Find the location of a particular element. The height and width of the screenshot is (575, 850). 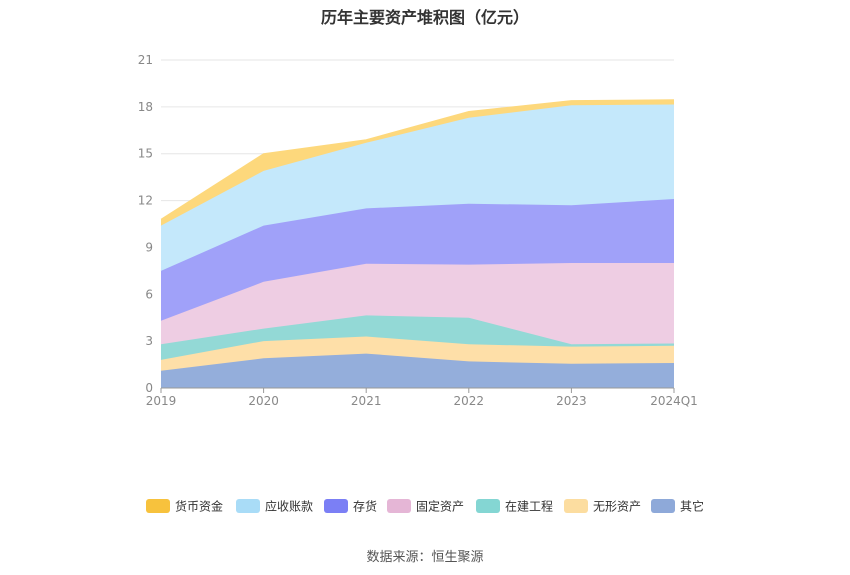

chart-title: 历年主要资产堆积图（亿元） is located at coordinates (424, 17).